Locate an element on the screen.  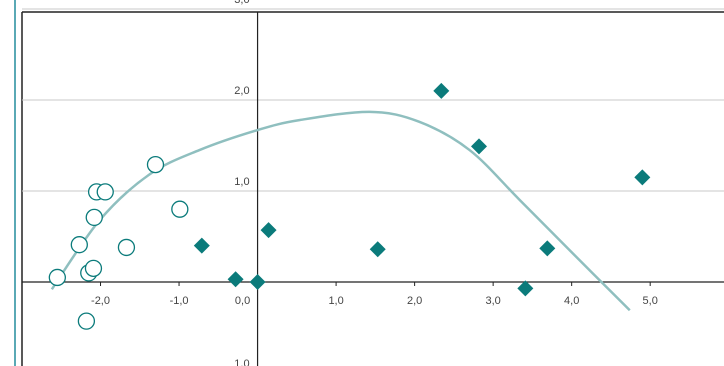
y-tick-label: 2,0 is located at coordinates (241, 91).